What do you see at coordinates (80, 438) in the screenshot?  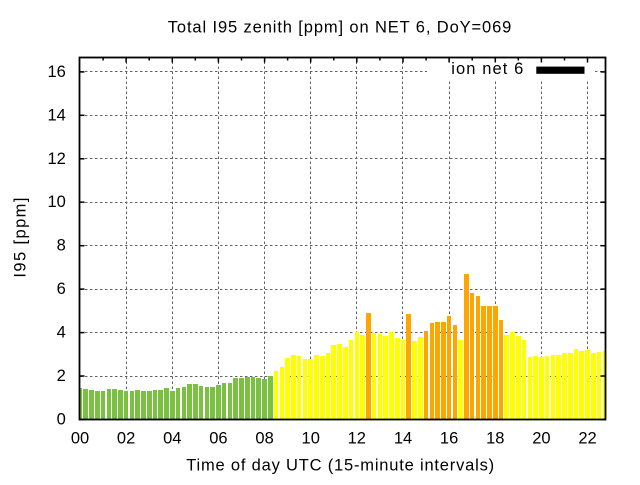 I see `svg-text: 00` at bounding box center [80, 438].